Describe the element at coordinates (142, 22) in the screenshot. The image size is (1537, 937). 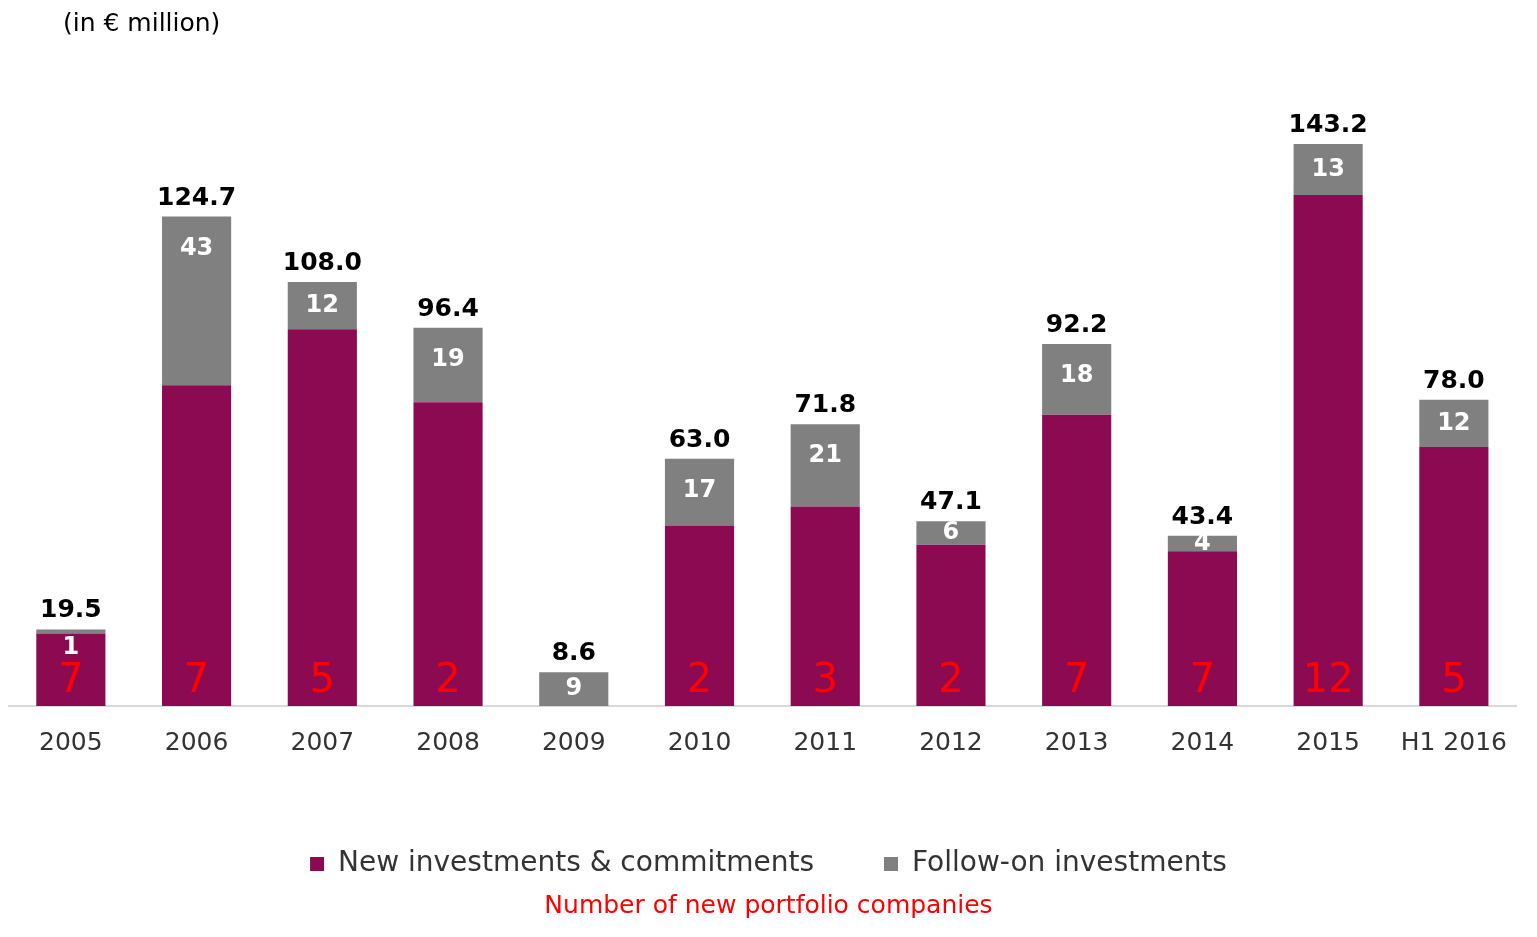
I see `chart-title: (in € million)` at that location.